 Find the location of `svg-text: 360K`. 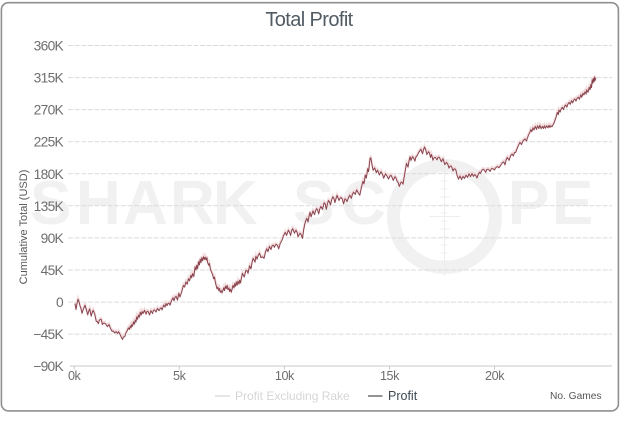

svg-text: 360K is located at coordinates (49, 46).